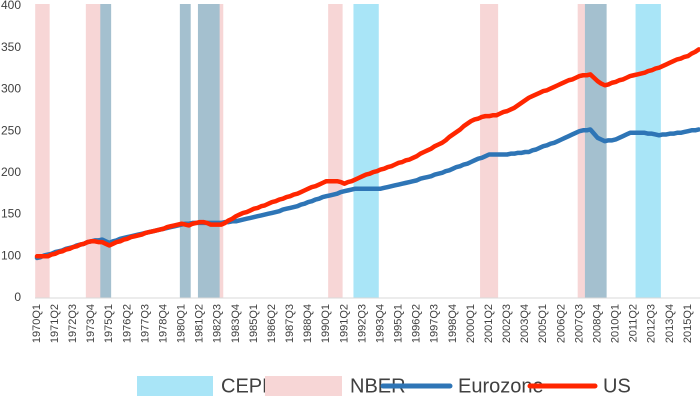 The image size is (700, 411). I want to click on x-tick-label: 1991Q2, so click(344, 323).